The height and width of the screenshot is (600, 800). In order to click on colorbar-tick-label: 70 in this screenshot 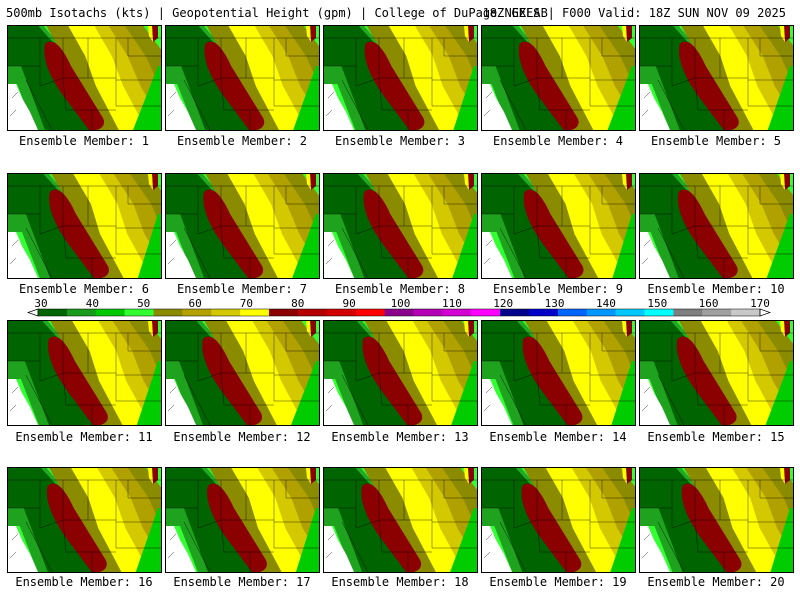, I will do `click(246, 303)`.